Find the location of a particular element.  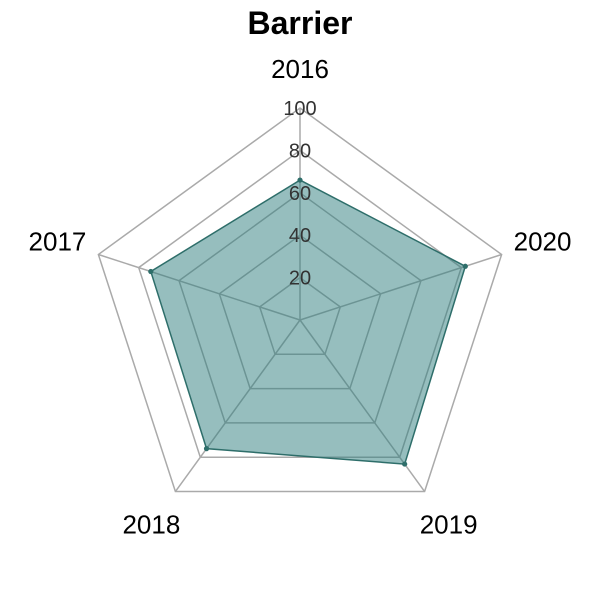

radial-tick-label: 60 is located at coordinates (300, 194).